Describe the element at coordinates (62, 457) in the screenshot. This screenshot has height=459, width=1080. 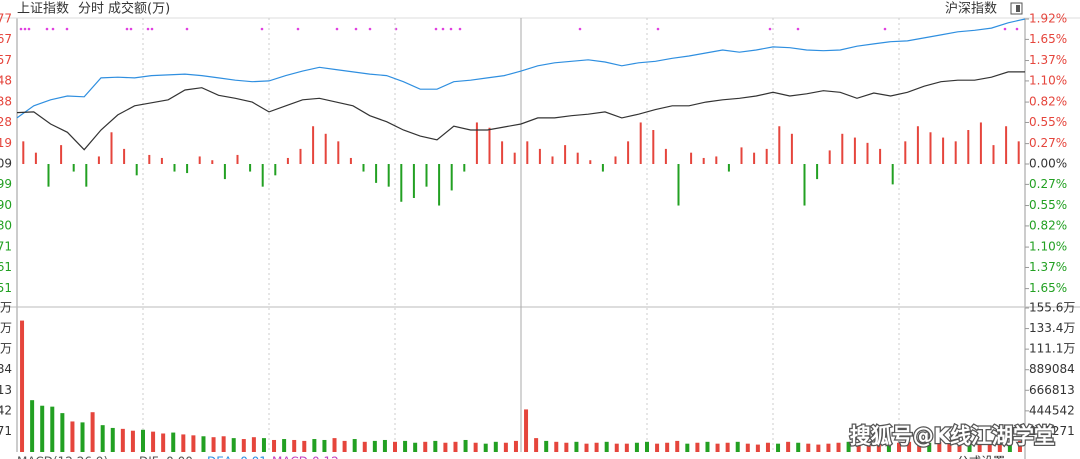
I see `footer-item: MACD(12,26,9)` at that location.